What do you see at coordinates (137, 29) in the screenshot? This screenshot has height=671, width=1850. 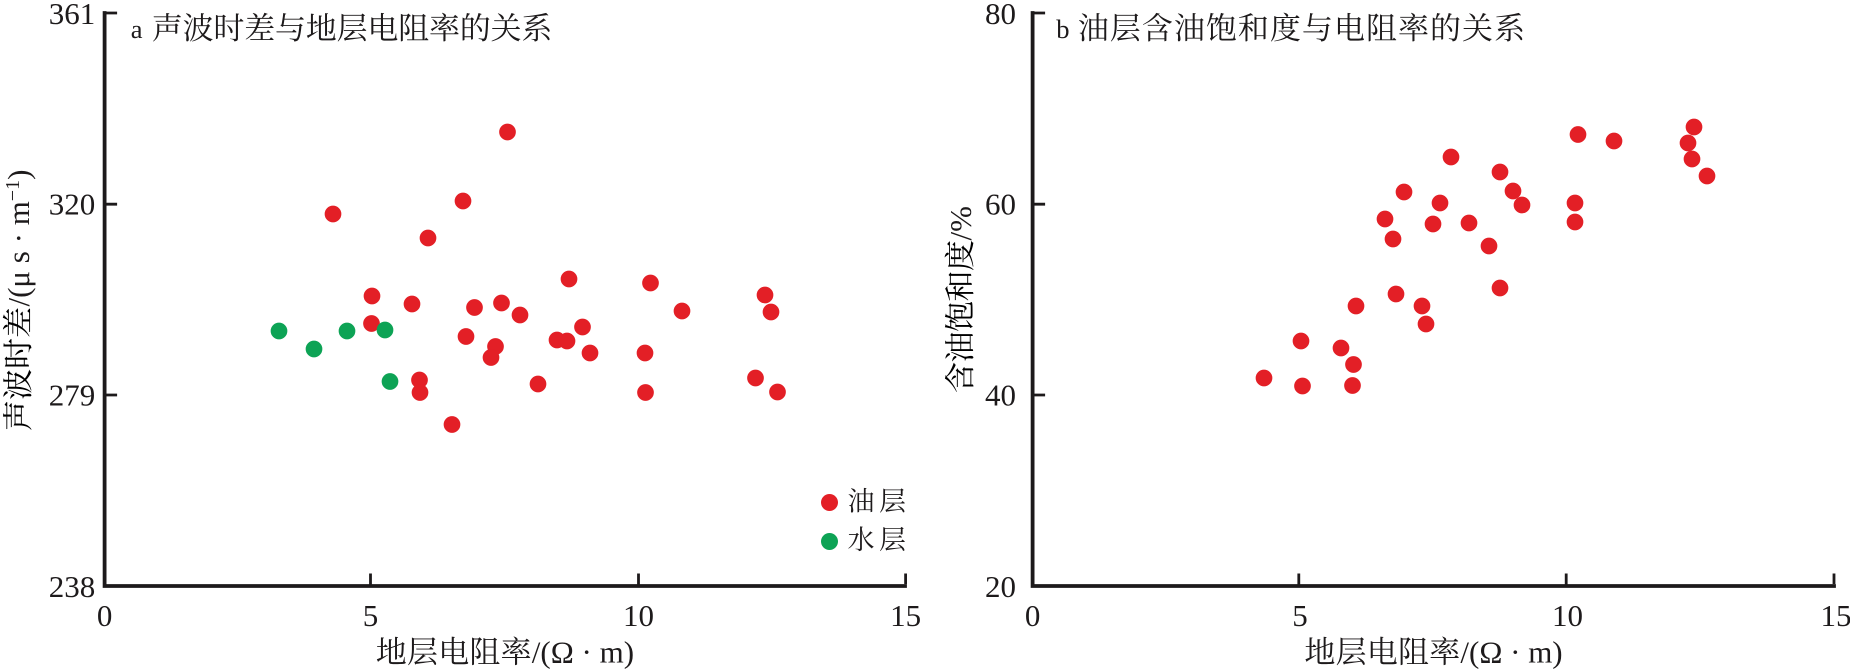 I see `svg-text: a` at bounding box center [137, 29].